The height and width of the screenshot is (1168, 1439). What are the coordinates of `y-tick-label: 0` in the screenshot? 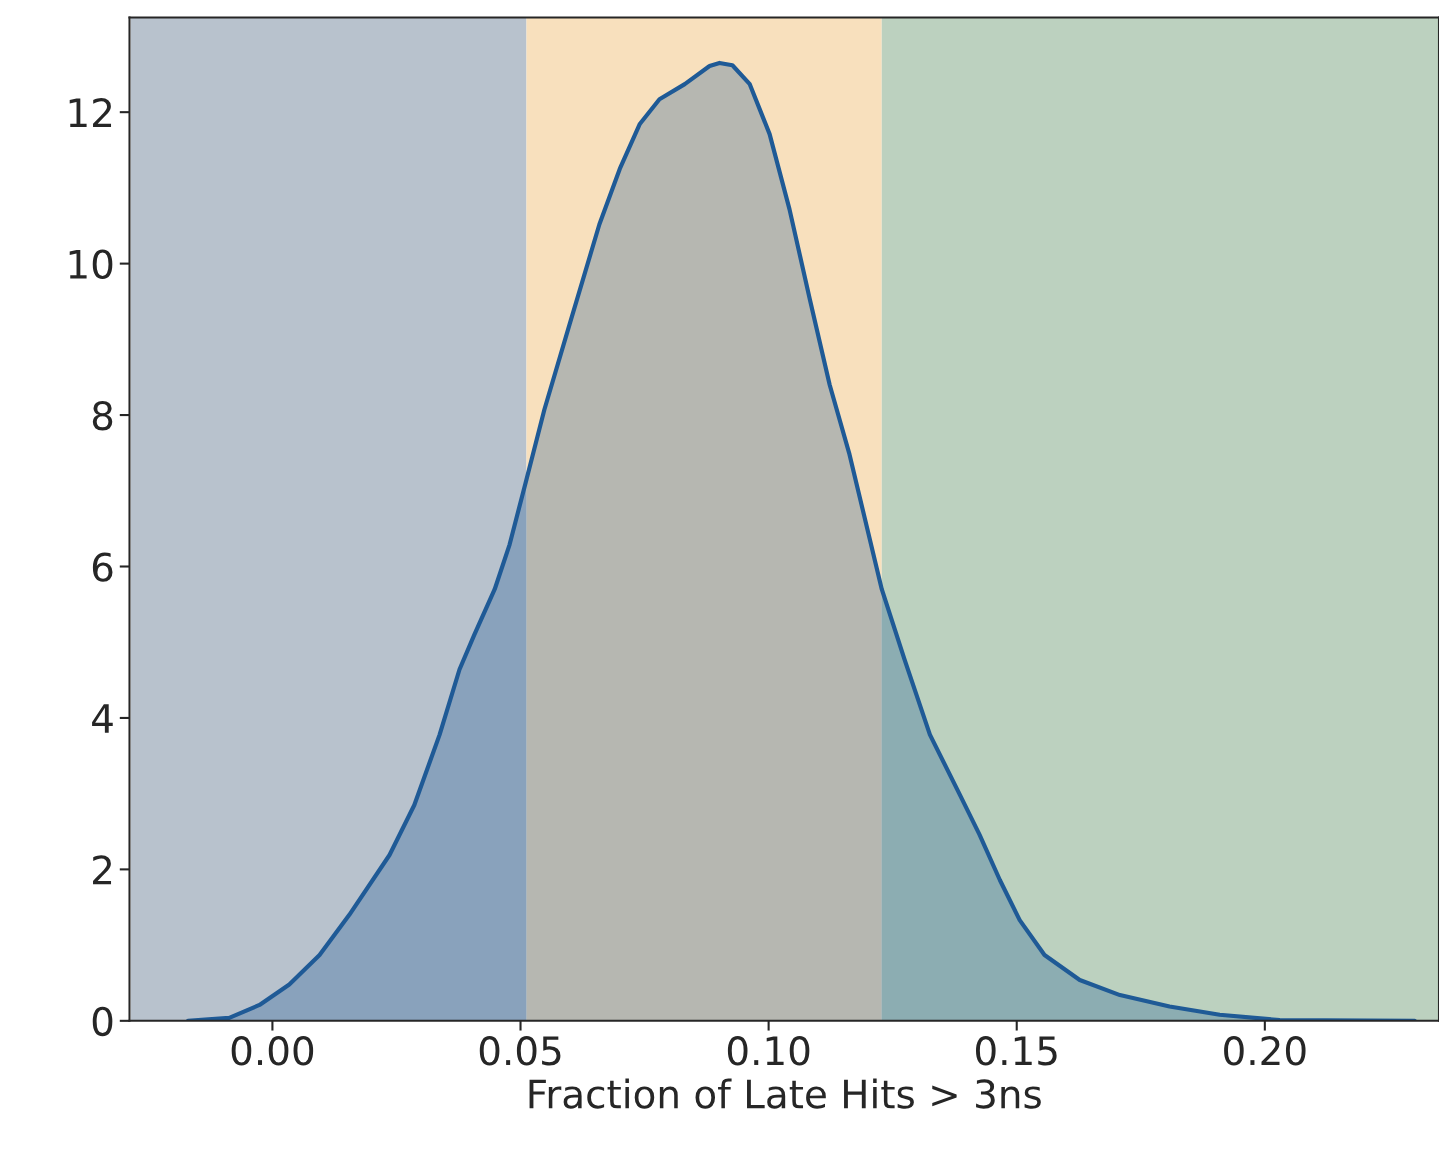 It's located at (102, 1021).